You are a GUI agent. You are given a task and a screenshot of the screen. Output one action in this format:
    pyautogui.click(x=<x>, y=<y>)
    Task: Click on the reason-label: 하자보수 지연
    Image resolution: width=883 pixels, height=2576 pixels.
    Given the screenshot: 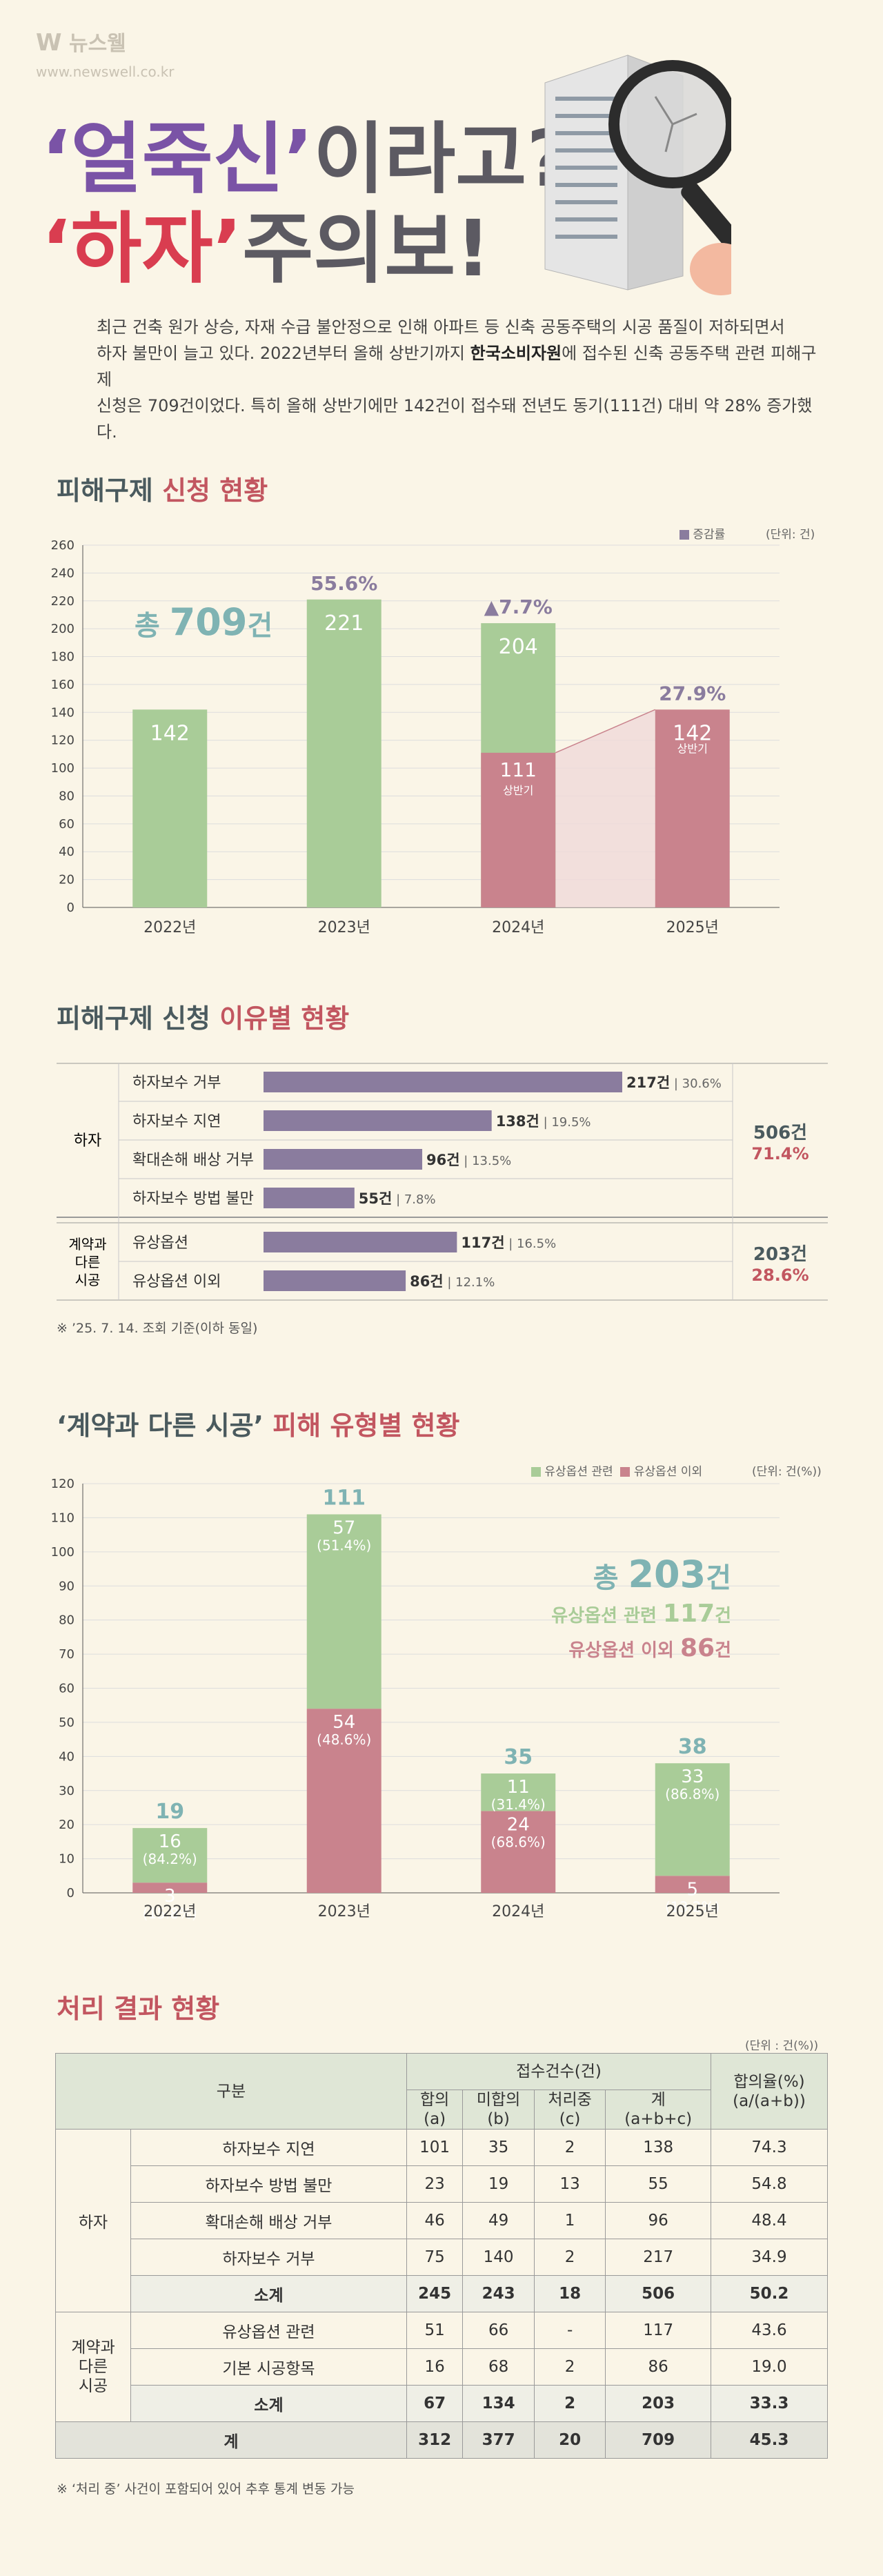 What is the action you would take?
    pyautogui.click(x=176, y=1121)
    